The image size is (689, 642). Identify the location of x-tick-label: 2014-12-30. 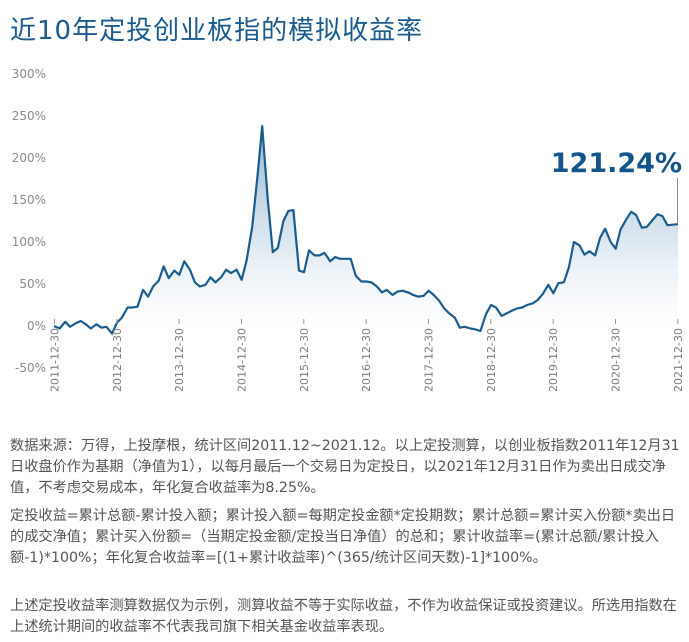
(241, 360).